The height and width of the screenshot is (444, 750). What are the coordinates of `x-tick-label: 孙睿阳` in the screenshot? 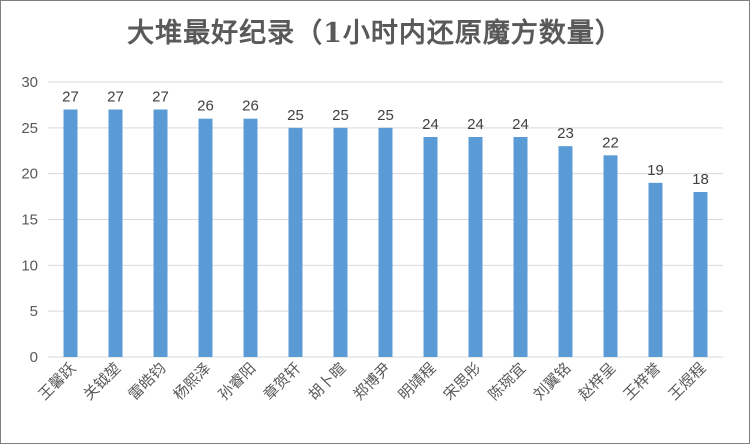 It's located at (237, 381).